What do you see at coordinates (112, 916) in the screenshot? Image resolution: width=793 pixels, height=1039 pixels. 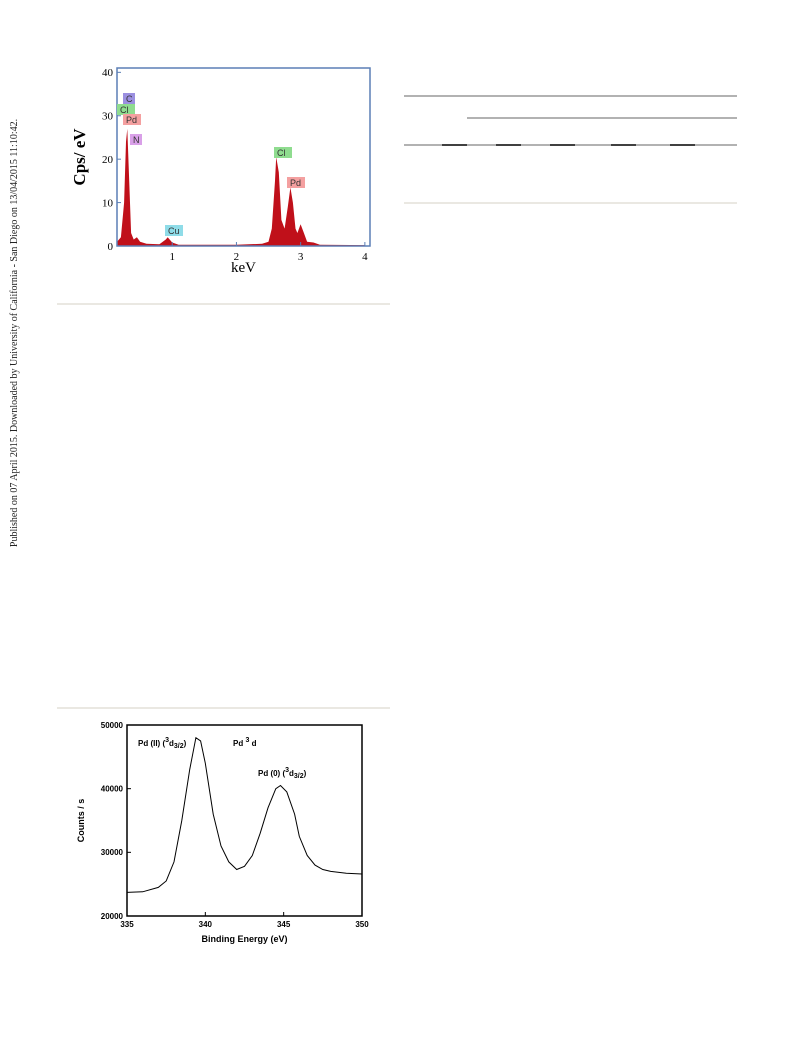 I see `y-tick-label: 20000` at bounding box center [112, 916].